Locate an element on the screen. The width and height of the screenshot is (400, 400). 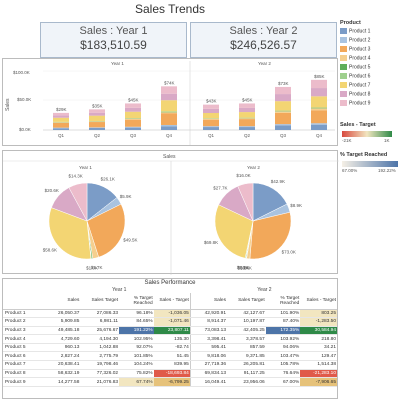
bar-y2-q2-p2 is located at coordinates (247, 127).